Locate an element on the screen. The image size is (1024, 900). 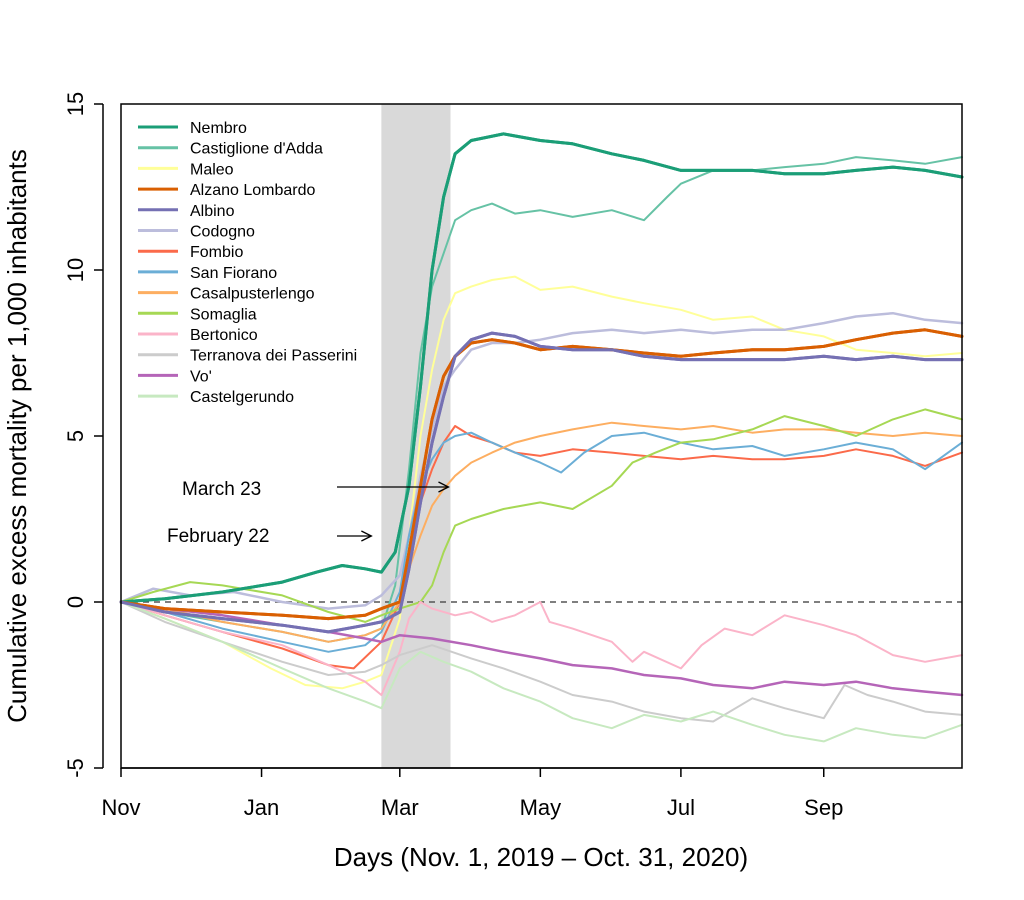
y-tick-label: -5 is located at coordinates (75, 768).